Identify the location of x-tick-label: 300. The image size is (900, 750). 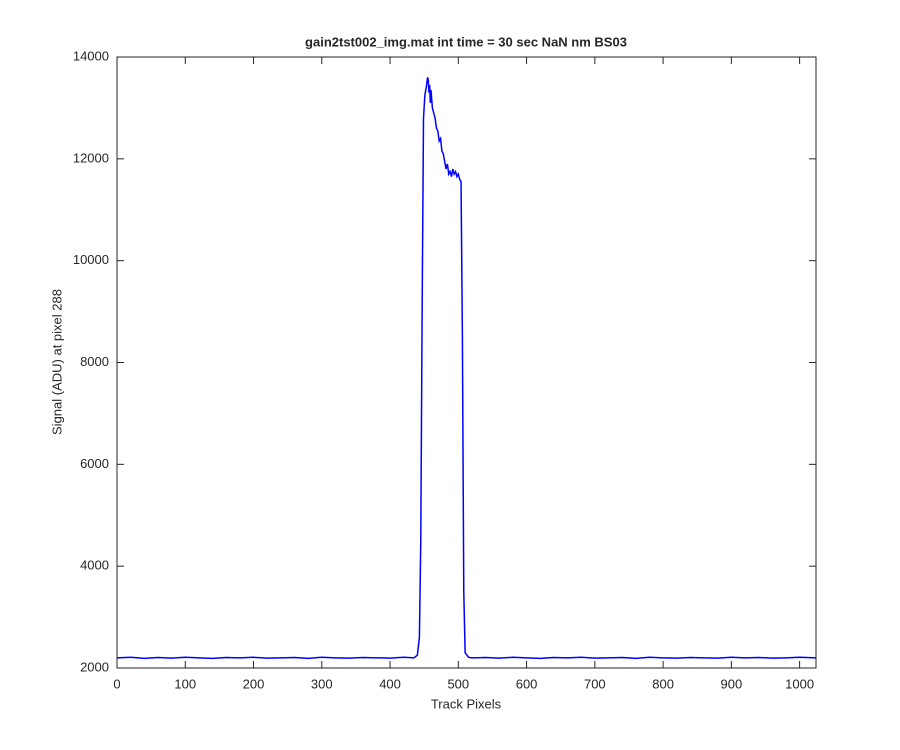
(322, 683).